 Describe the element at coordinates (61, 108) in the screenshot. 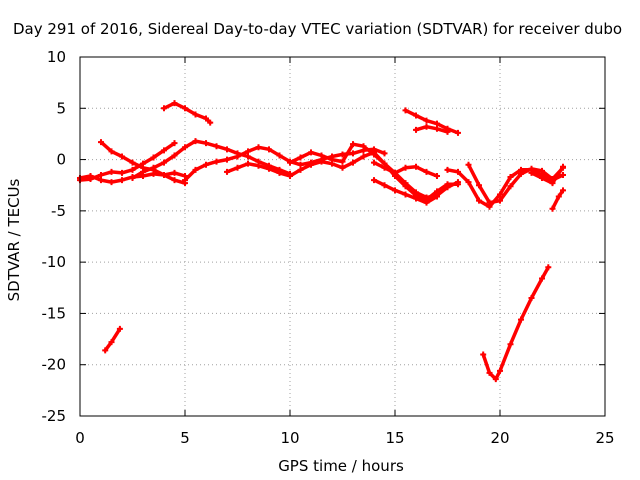

I see `y-tick-label: 5` at that location.